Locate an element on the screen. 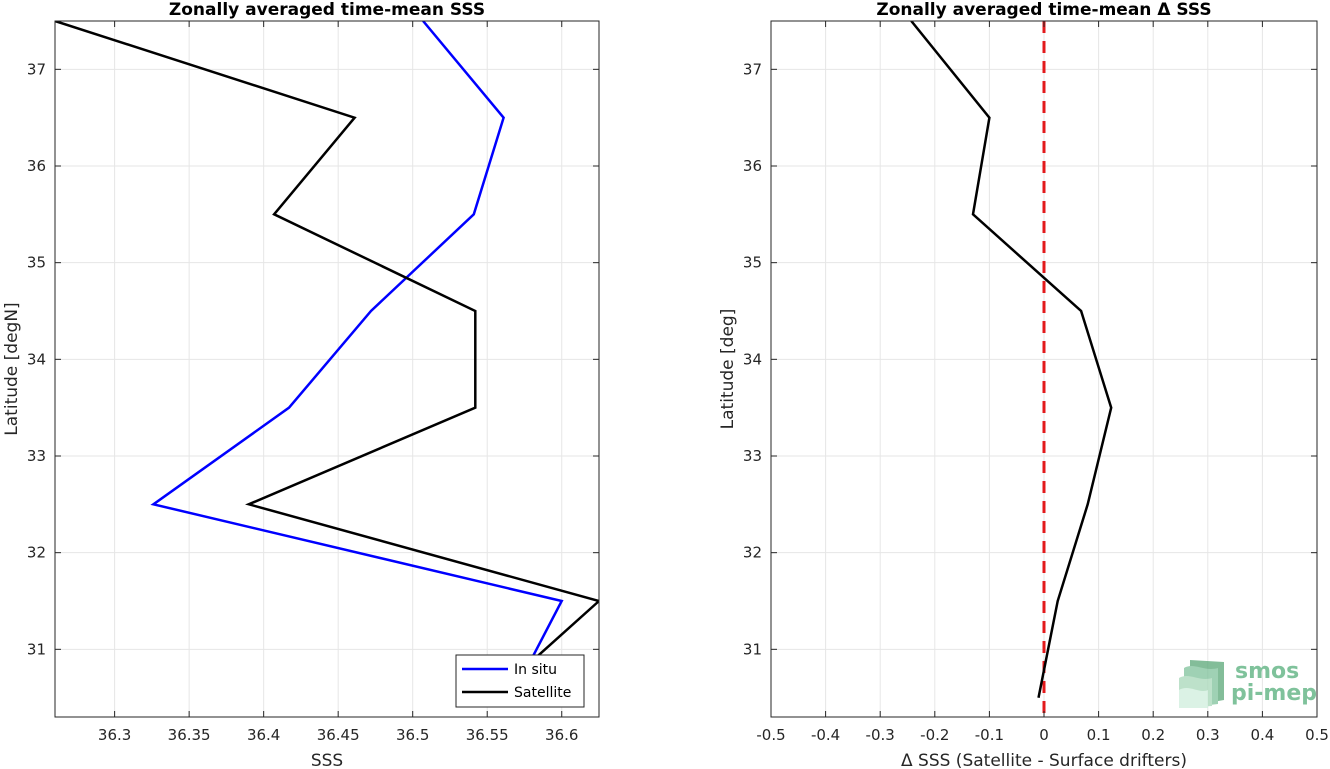  legend-box is located at coordinates (520, 681).